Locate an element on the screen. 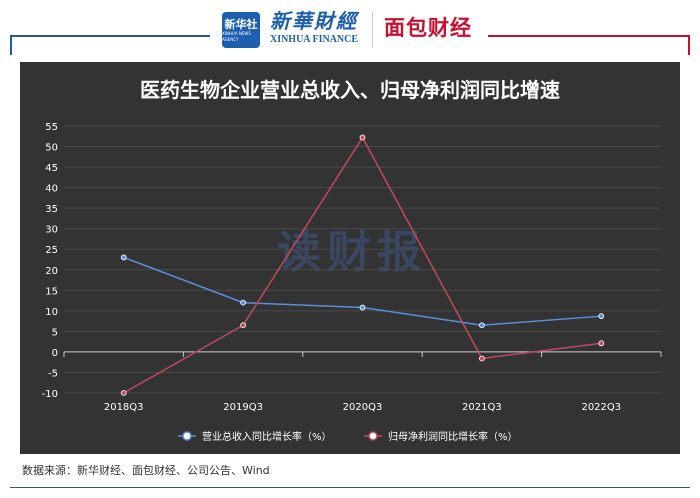 This screenshot has height=498, width=700. y-tick-label: 50 is located at coordinates (51, 148).